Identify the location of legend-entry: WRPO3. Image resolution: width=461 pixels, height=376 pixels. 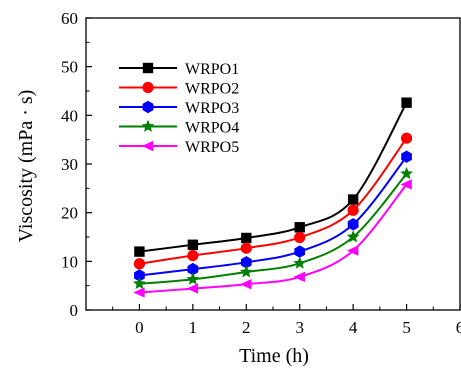
(179, 108).